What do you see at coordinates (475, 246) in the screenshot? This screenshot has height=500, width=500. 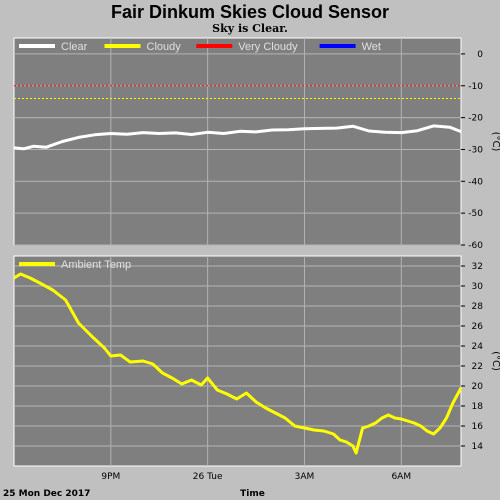 I see `y-tick-label: -60` at bounding box center [475, 246].